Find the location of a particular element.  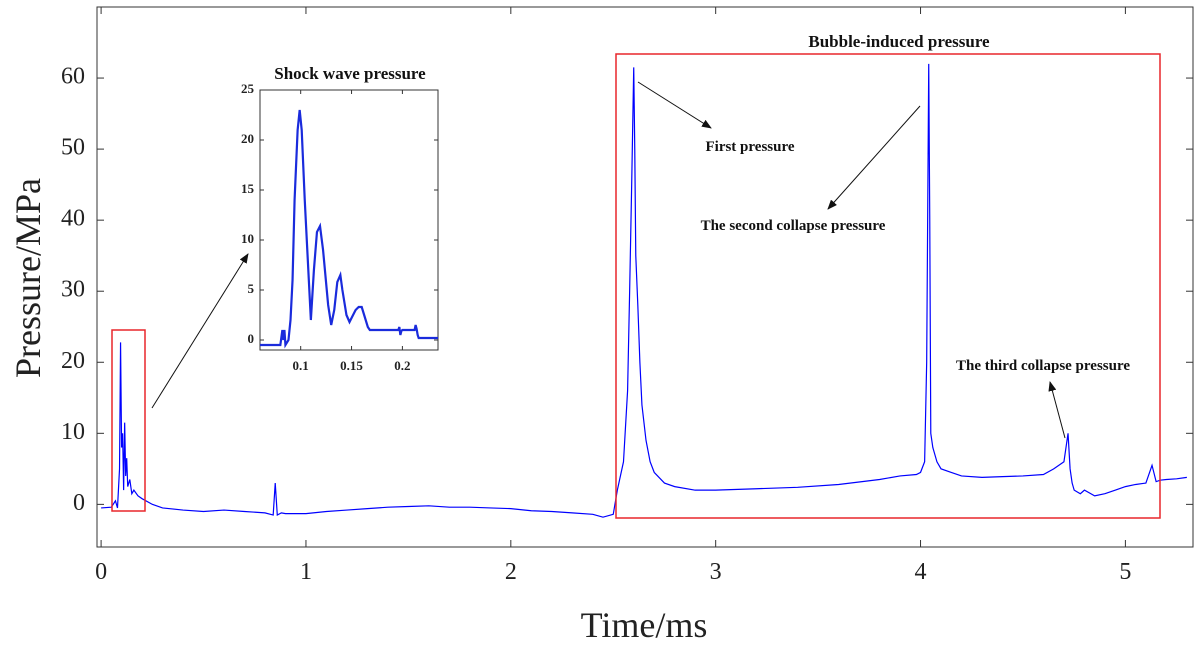

main-x-tick-label: 5 is located at coordinates (1125, 572).